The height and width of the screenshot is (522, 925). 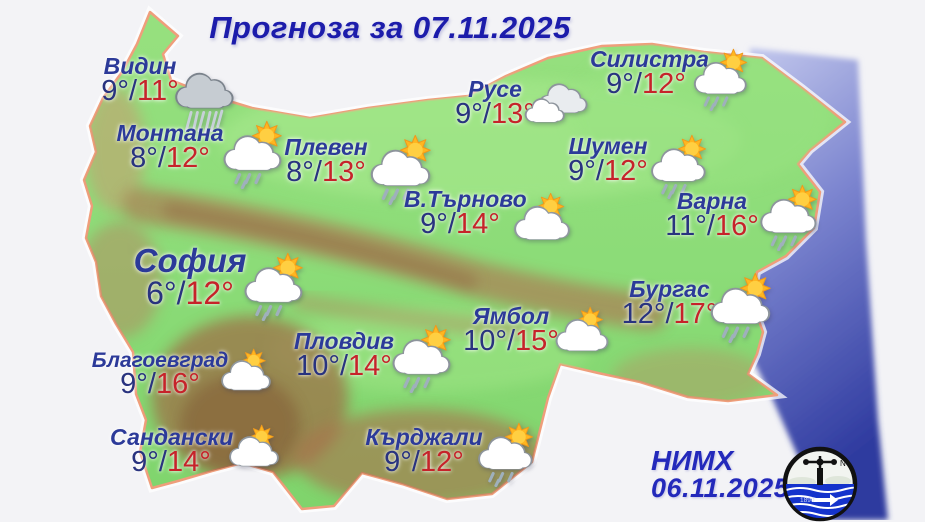 I want to click on city-name: Шумен, so click(x=608, y=146).